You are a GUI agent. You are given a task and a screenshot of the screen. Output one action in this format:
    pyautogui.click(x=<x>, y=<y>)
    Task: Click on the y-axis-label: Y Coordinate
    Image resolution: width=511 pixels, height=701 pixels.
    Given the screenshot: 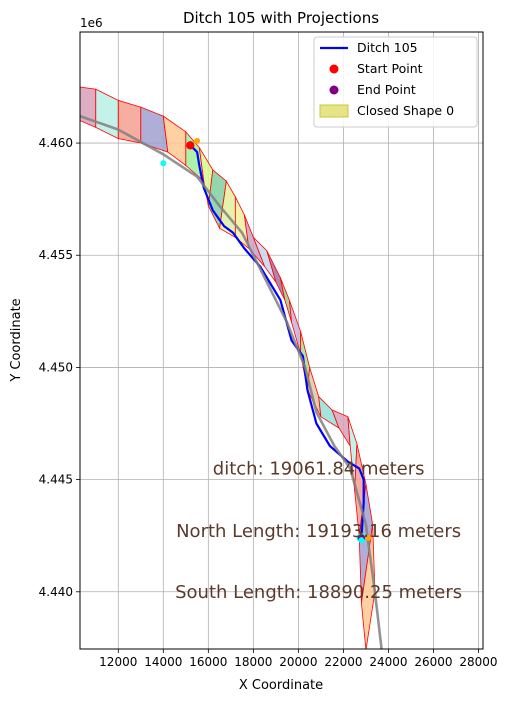 What is the action you would take?
    pyautogui.click(x=16, y=340)
    